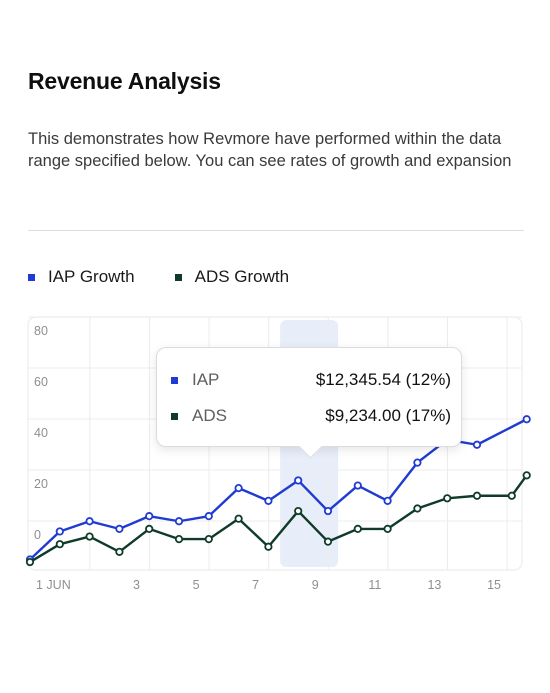 The image size is (550, 693). Describe the element at coordinates (434, 585) in the screenshot. I see `x-tick-label: 13` at that location.